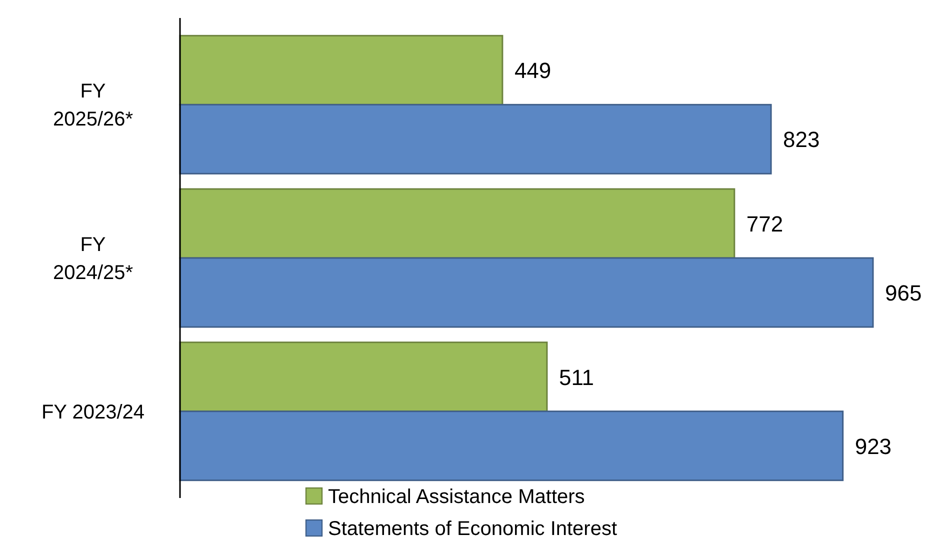 This screenshot has height=540, width=931. I want to click on data-label: 449, so click(533, 71).